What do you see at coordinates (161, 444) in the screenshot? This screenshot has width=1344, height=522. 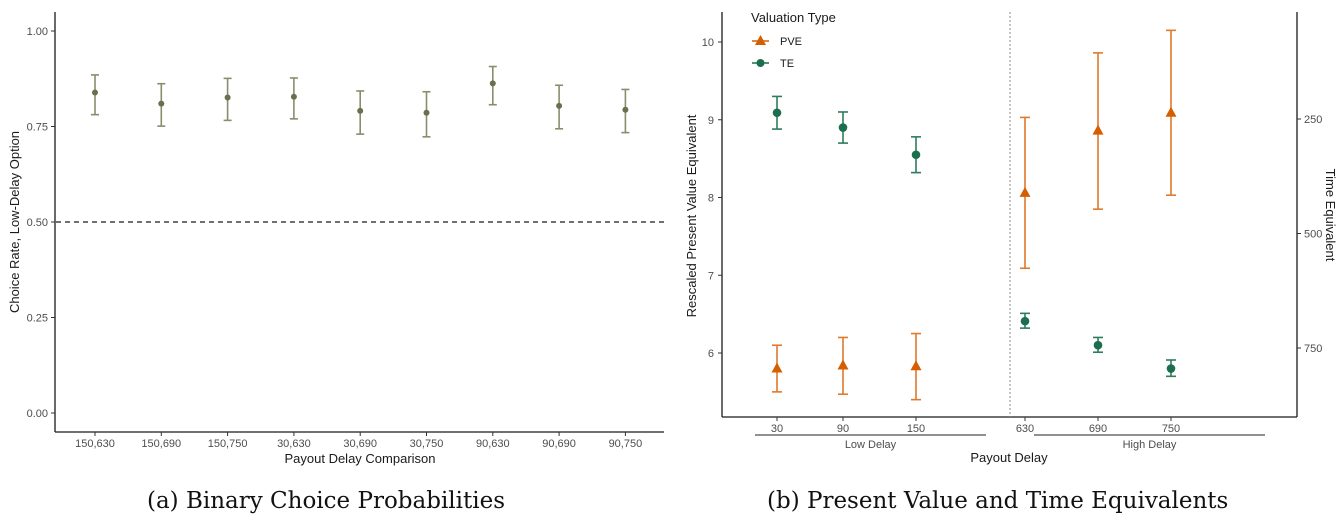 I see `x-tick-label: 150,690` at bounding box center [161, 444].